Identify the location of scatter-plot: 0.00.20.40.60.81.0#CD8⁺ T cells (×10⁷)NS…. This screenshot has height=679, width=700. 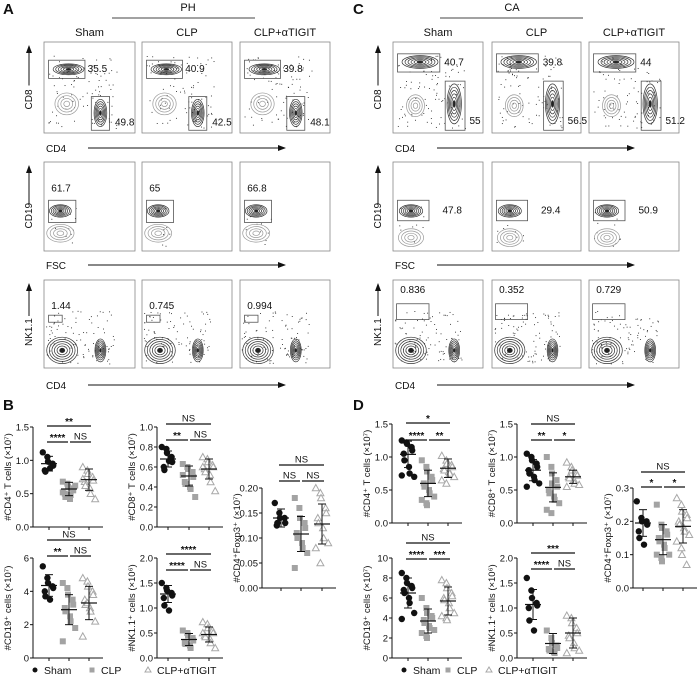
(175, 474).